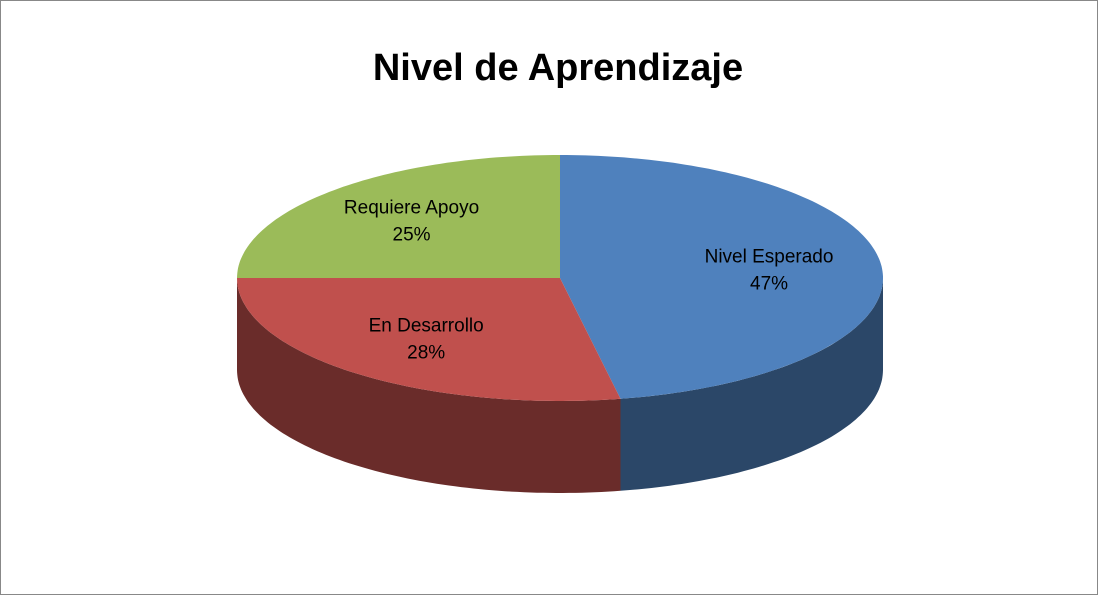 This screenshot has width=1099, height=596. I want to click on slice-label: Requiere Apoyo, so click(411, 207).